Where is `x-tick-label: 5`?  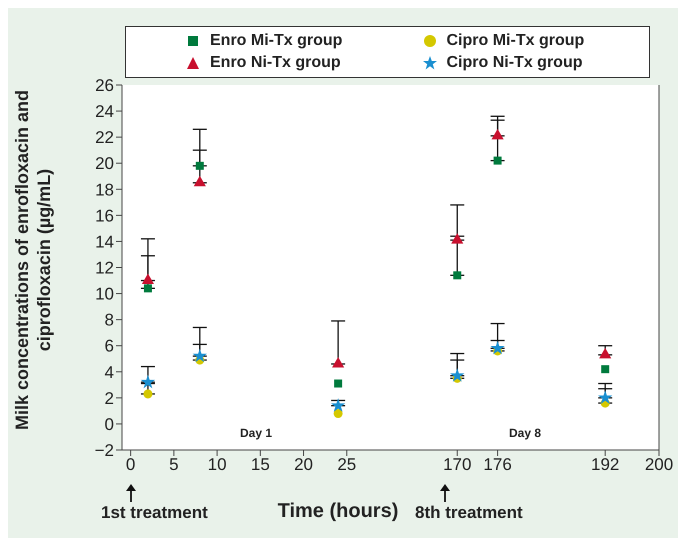
x-tick-label: 5 is located at coordinates (174, 464).